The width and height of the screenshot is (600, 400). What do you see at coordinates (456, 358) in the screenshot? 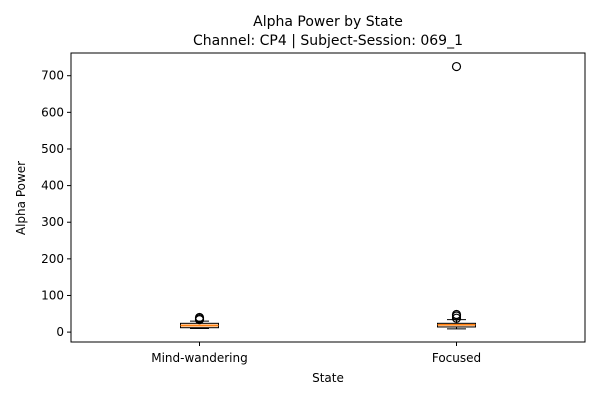
I see `x-tick-label: Focused` at bounding box center [456, 358].